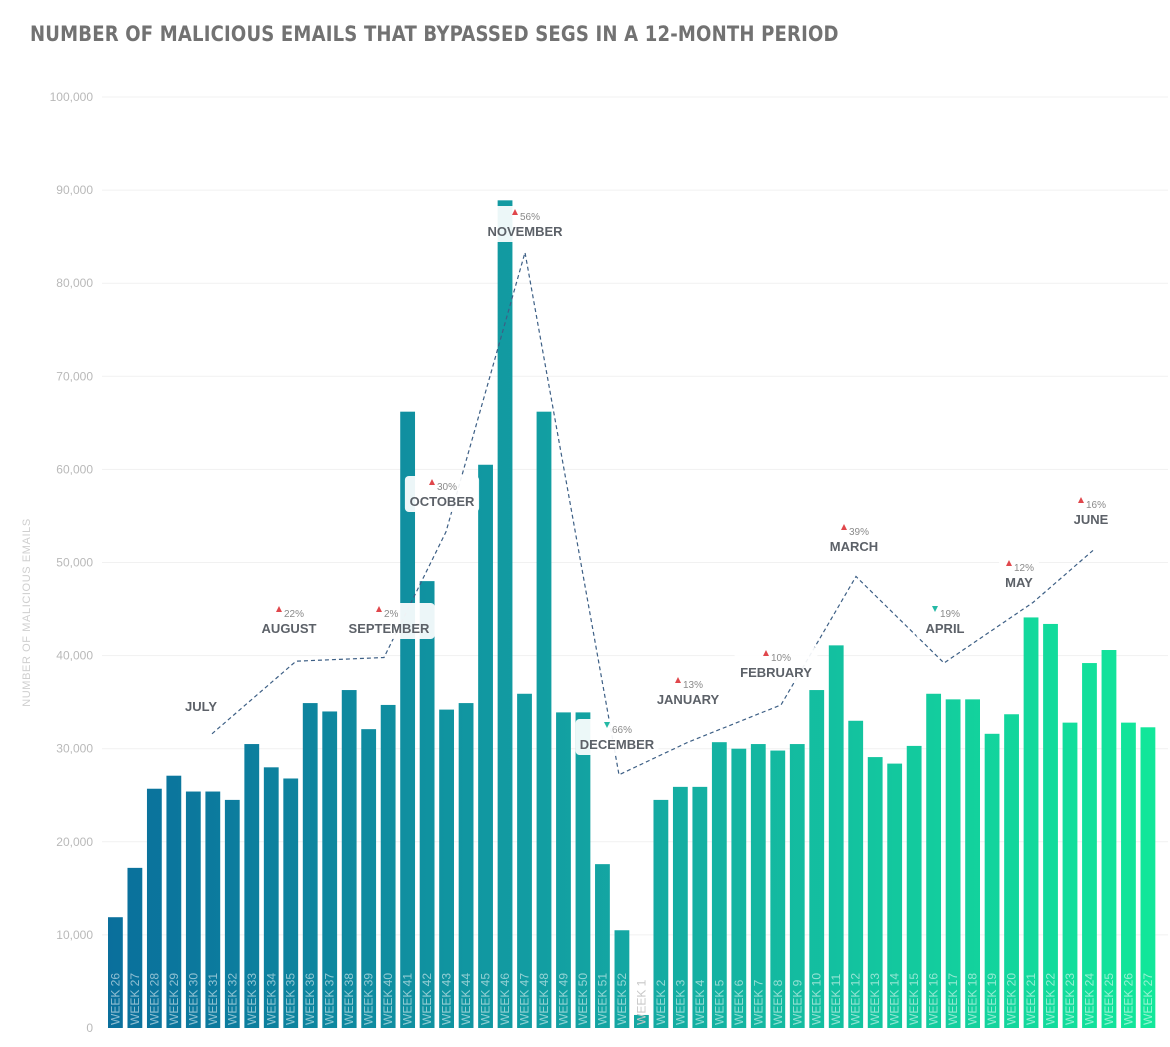 The height and width of the screenshot is (1047, 1170). I want to click on month-label: 10%FEBRUARY, so click(776, 665).